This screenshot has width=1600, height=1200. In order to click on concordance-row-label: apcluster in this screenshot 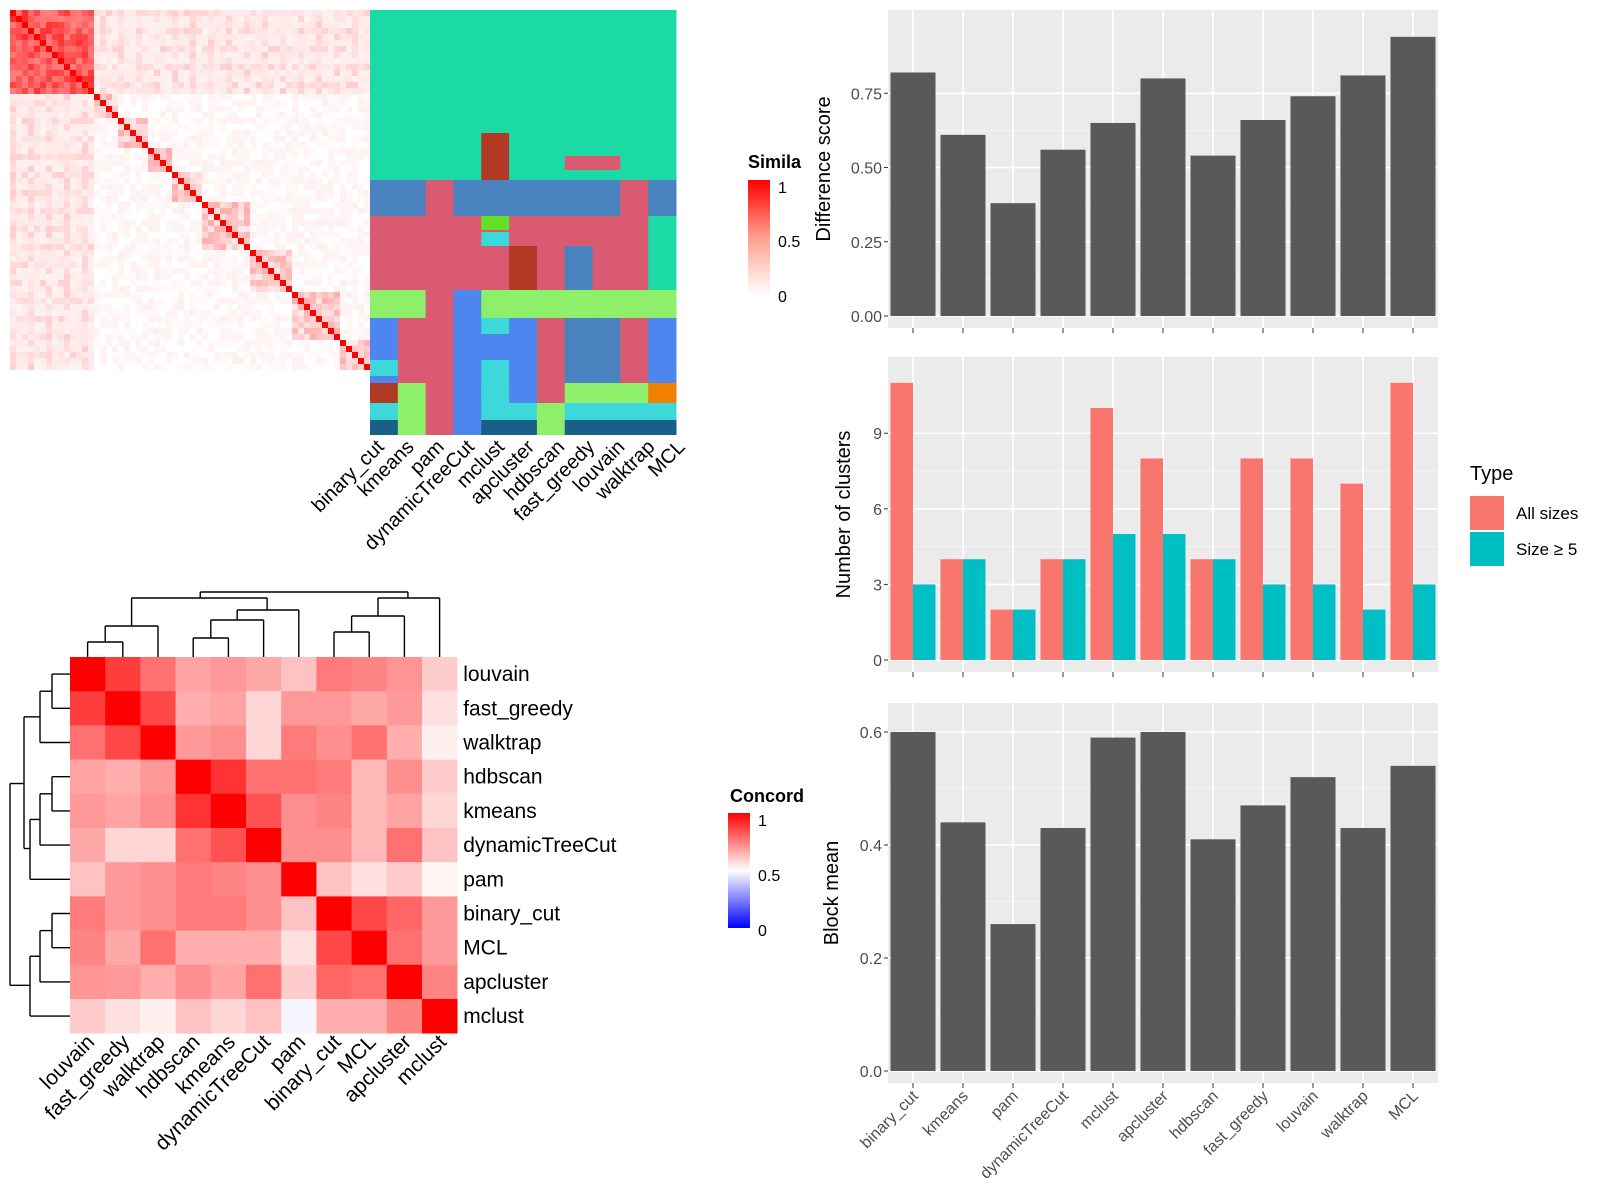, I will do `click(505, 982)`.